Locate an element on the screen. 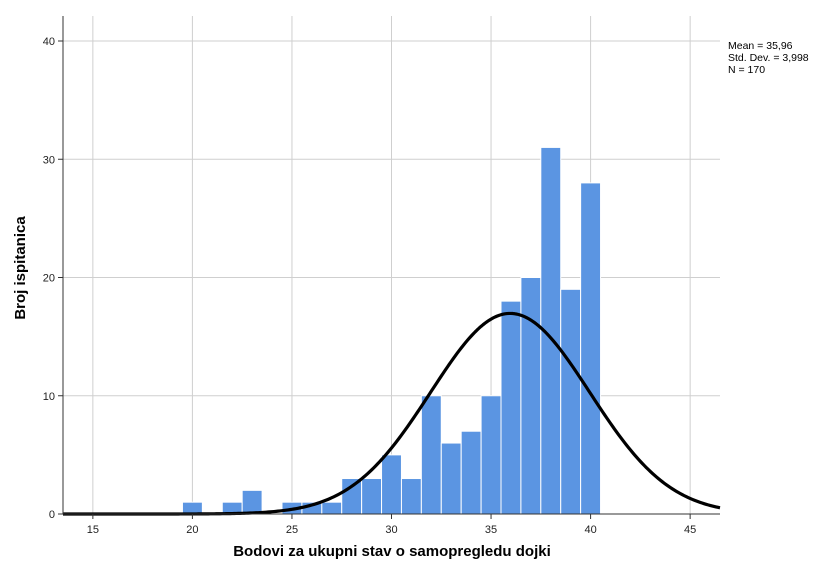  y-axis-title: Broj ispitanica is located at coordinates (20, 268).